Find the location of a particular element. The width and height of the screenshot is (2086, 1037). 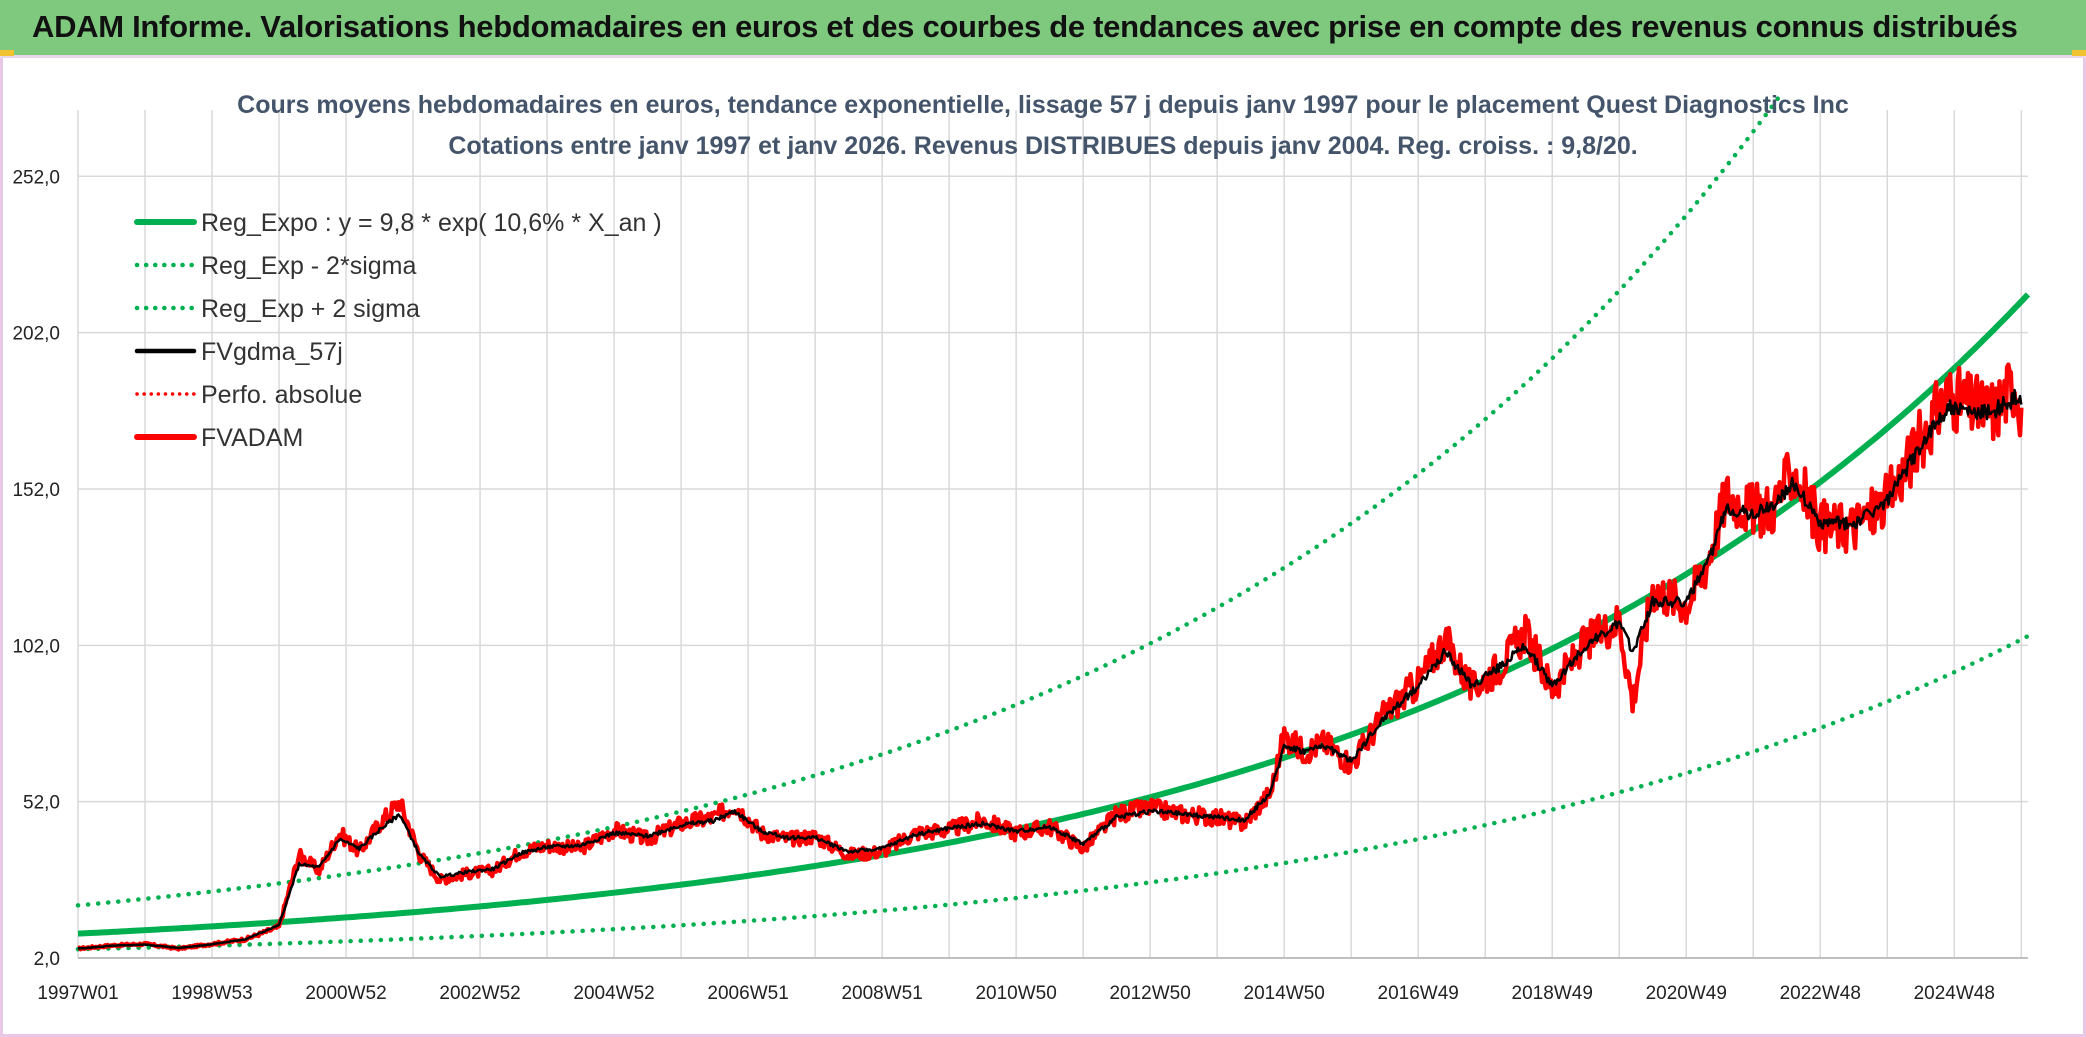

x-tick-label: 2010W50 is located at coordinates (1015, 993).